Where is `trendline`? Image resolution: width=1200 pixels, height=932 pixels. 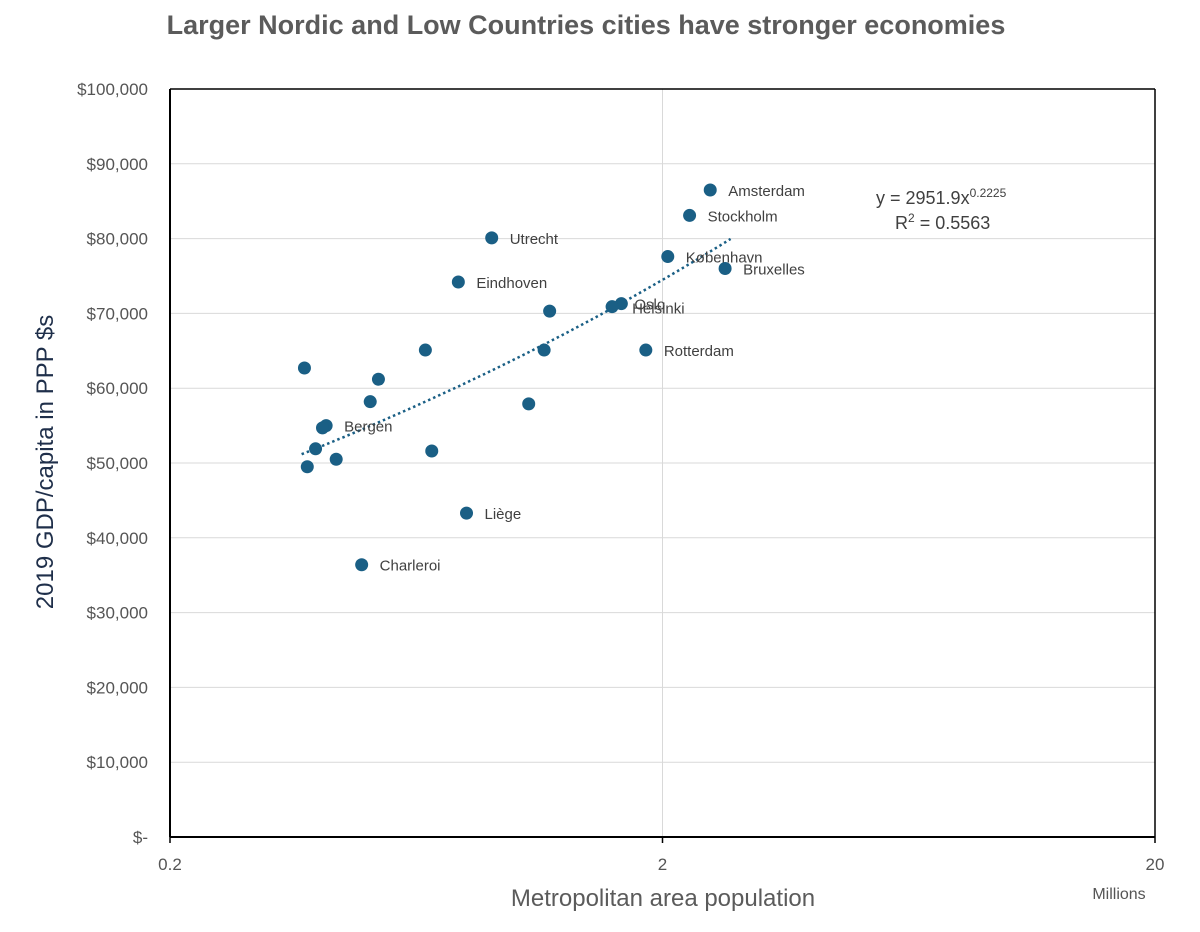
trendline is located at coordinates (516, 346).